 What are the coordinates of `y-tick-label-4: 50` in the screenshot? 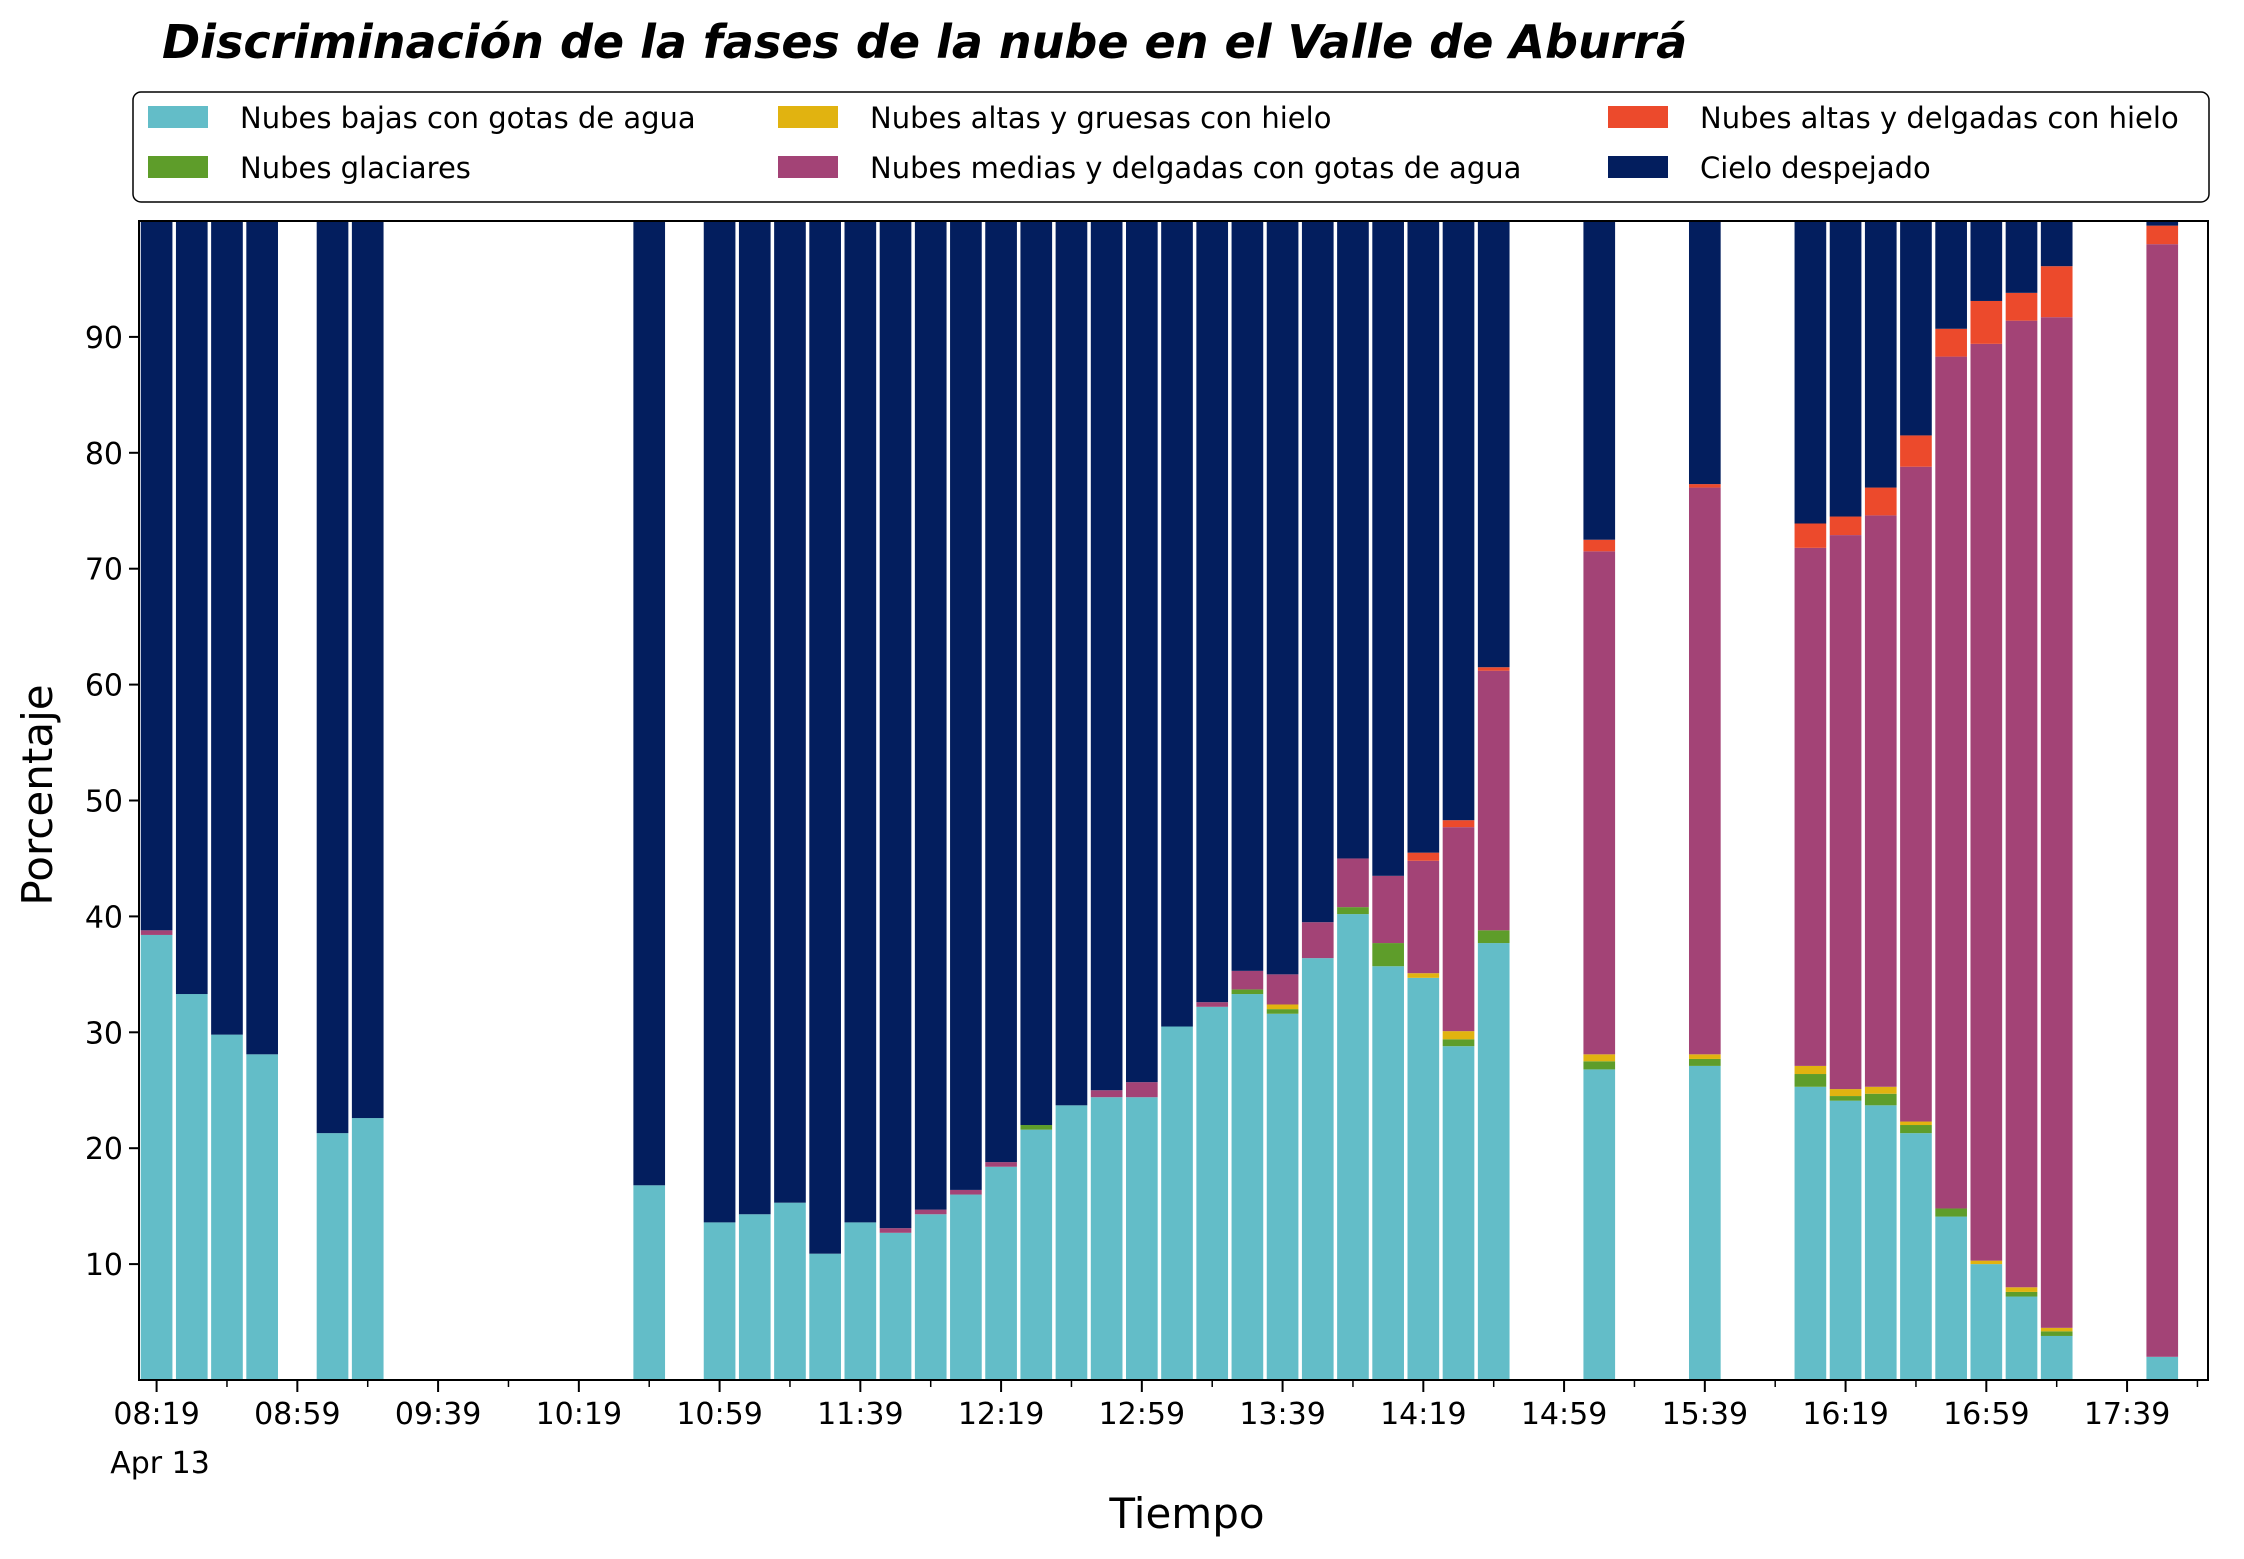 It's located at (104, 802).